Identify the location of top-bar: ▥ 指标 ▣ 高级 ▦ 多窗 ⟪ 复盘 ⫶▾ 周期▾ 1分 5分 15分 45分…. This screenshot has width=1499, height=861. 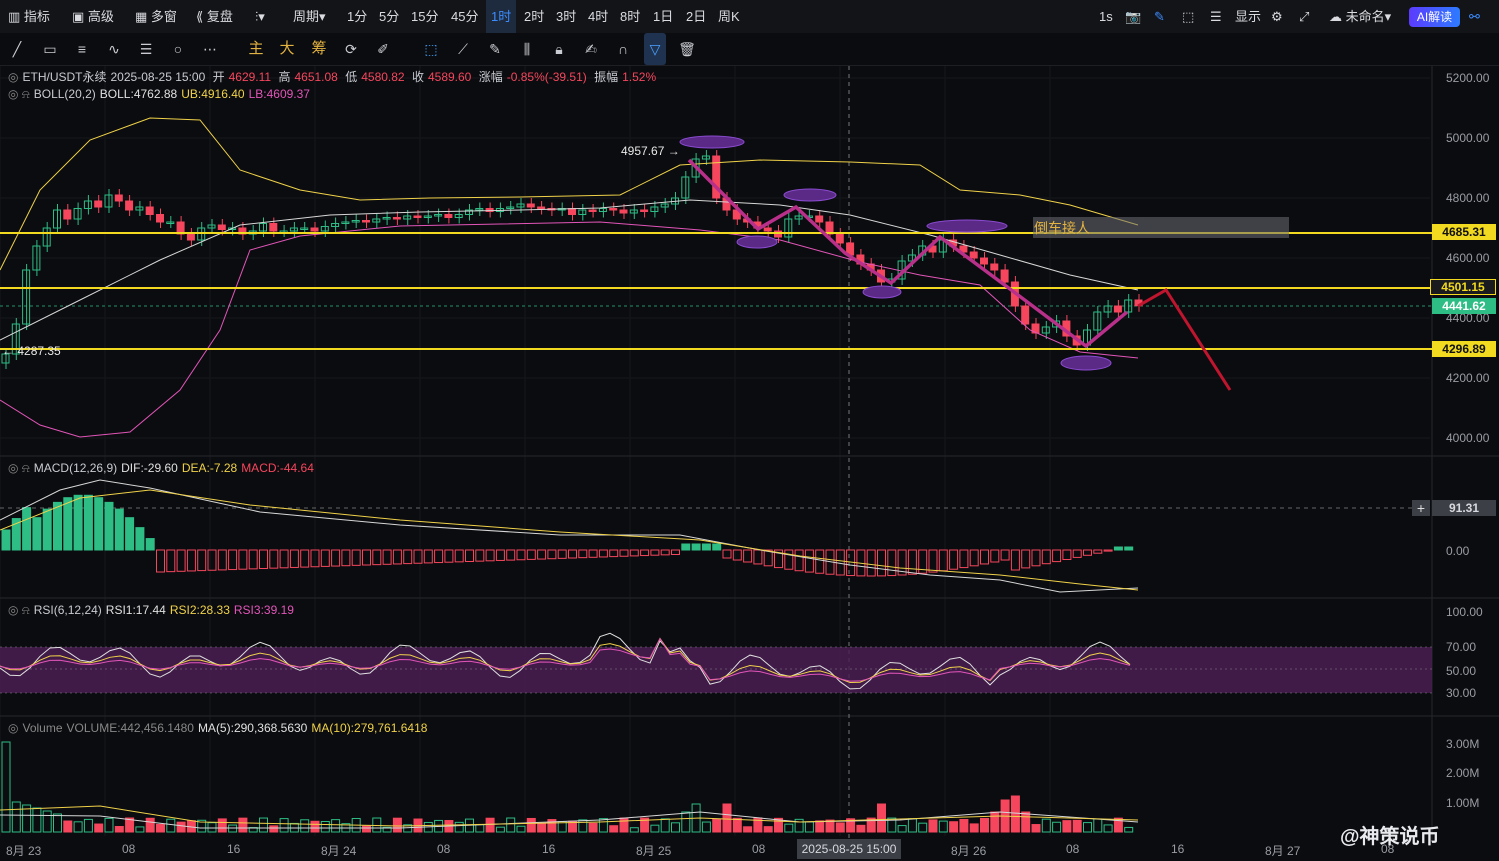
(749, 17).